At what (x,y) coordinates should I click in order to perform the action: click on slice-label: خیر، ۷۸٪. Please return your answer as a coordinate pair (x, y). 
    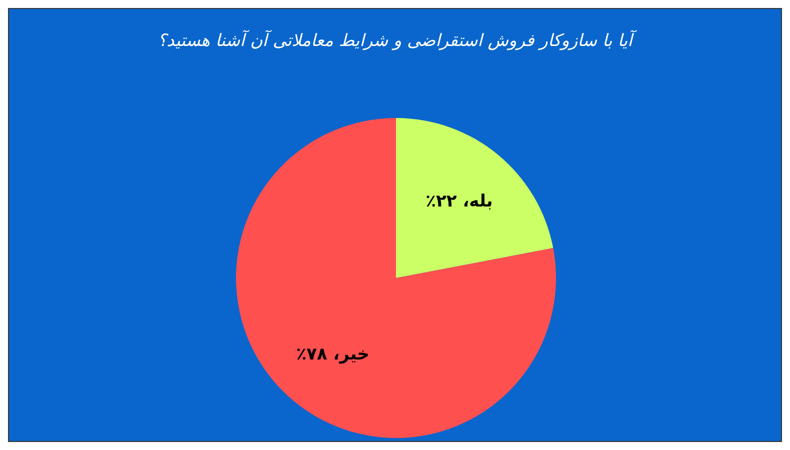
    Looking at the image, I should click on (333, 354).